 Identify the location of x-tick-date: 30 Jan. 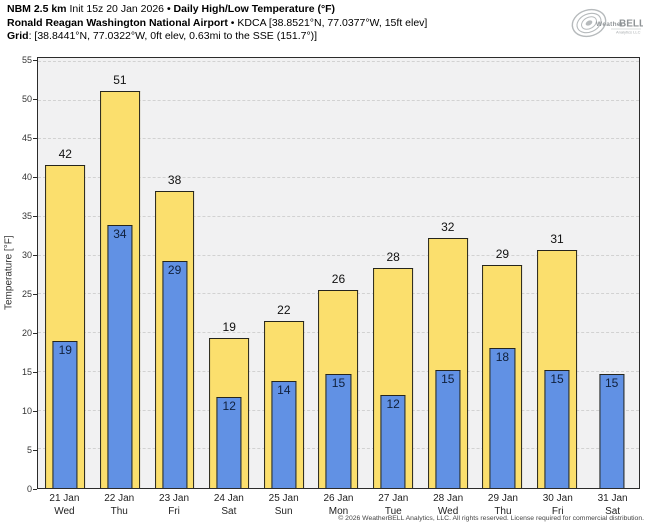
(557, 498).